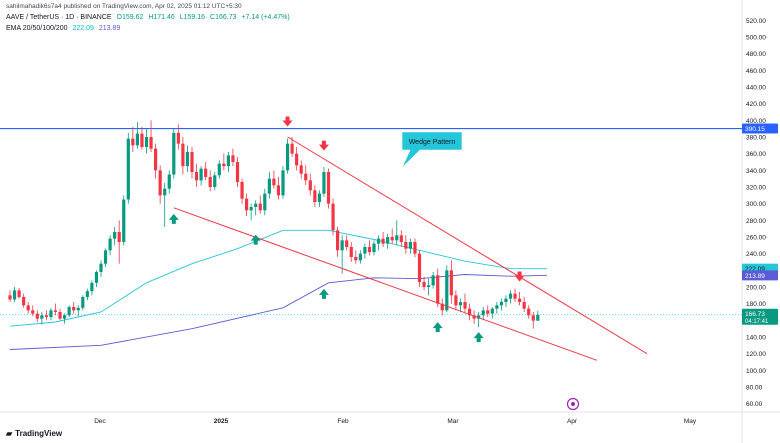 This screenshot has height=443, width=780. I want to click on symbol-title: AAVE / TetherUS · 1D · BINANCE, so click(59, 17).